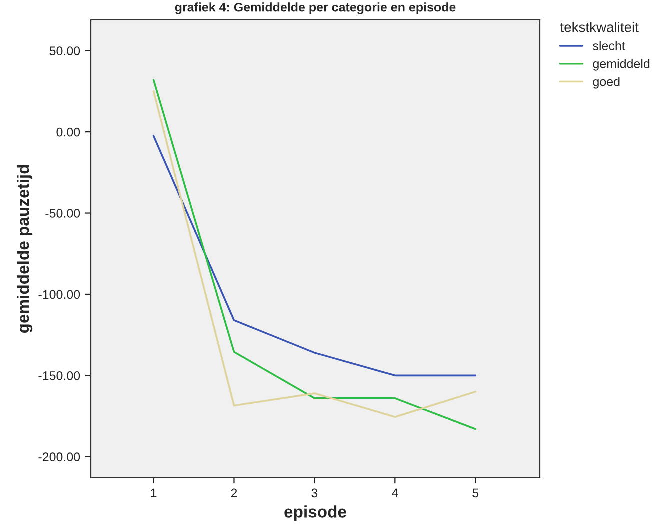 This screenshot has height=532, width=669. What do you see at coordinates (59, 295) in the screenshot?
I see `y-tick-label: -100.00` at bounding box center [59, 295].